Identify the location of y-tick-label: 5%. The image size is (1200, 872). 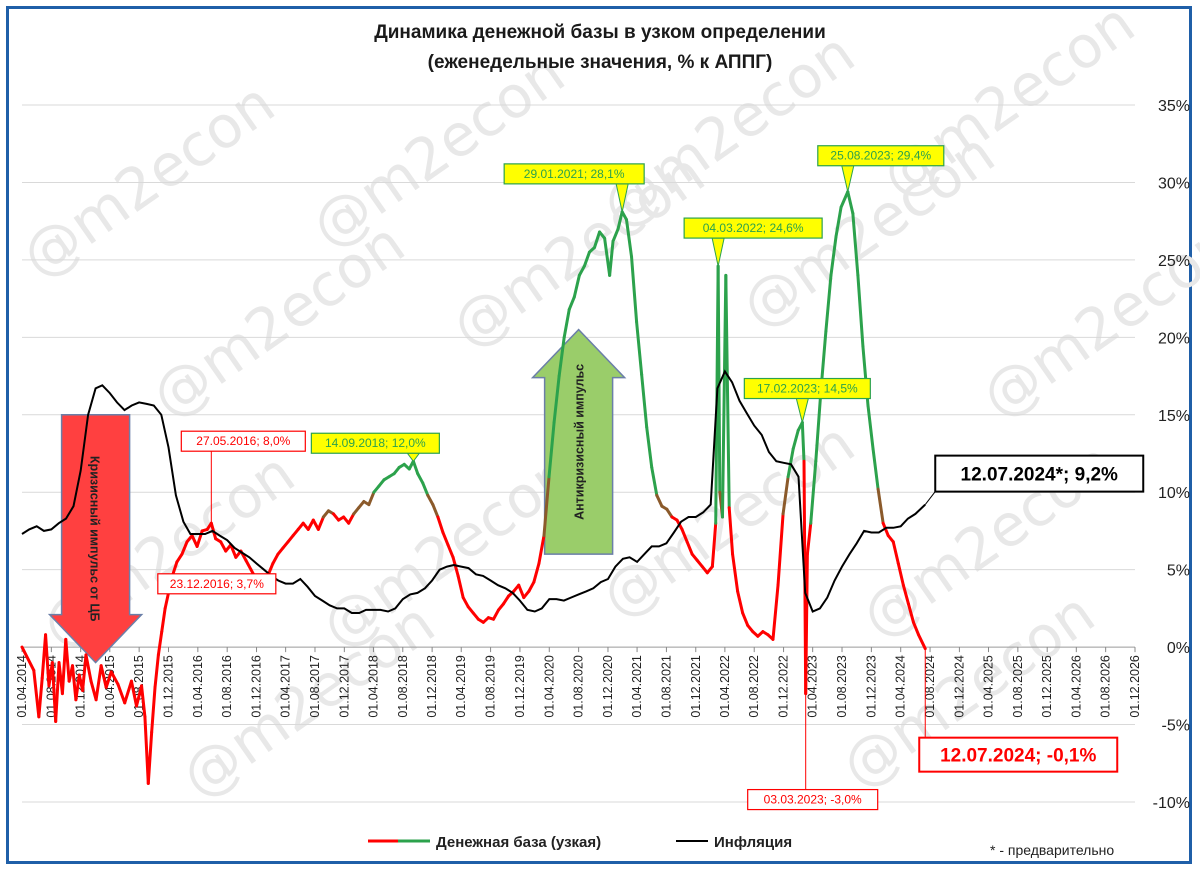
(1178, 571).